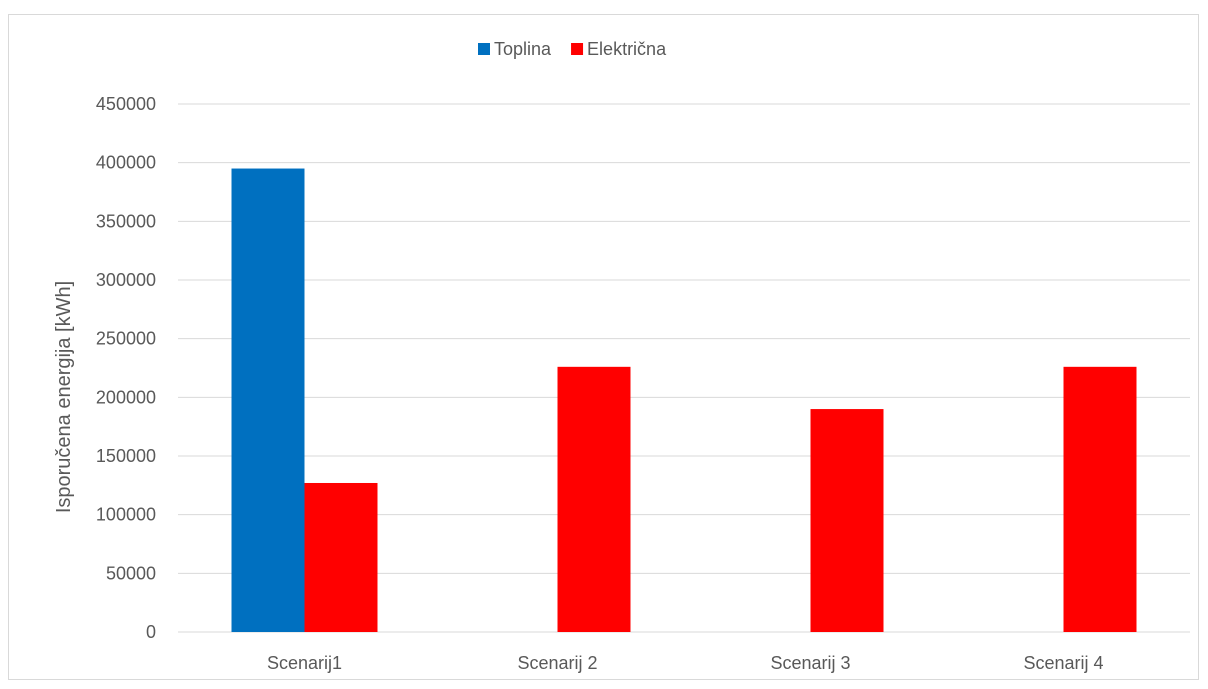 The image size is (1208, 689). Describe the element at coordinates (557, 663) in the screenshot. I see `x-tick-label: Scenarij 2` at that location.